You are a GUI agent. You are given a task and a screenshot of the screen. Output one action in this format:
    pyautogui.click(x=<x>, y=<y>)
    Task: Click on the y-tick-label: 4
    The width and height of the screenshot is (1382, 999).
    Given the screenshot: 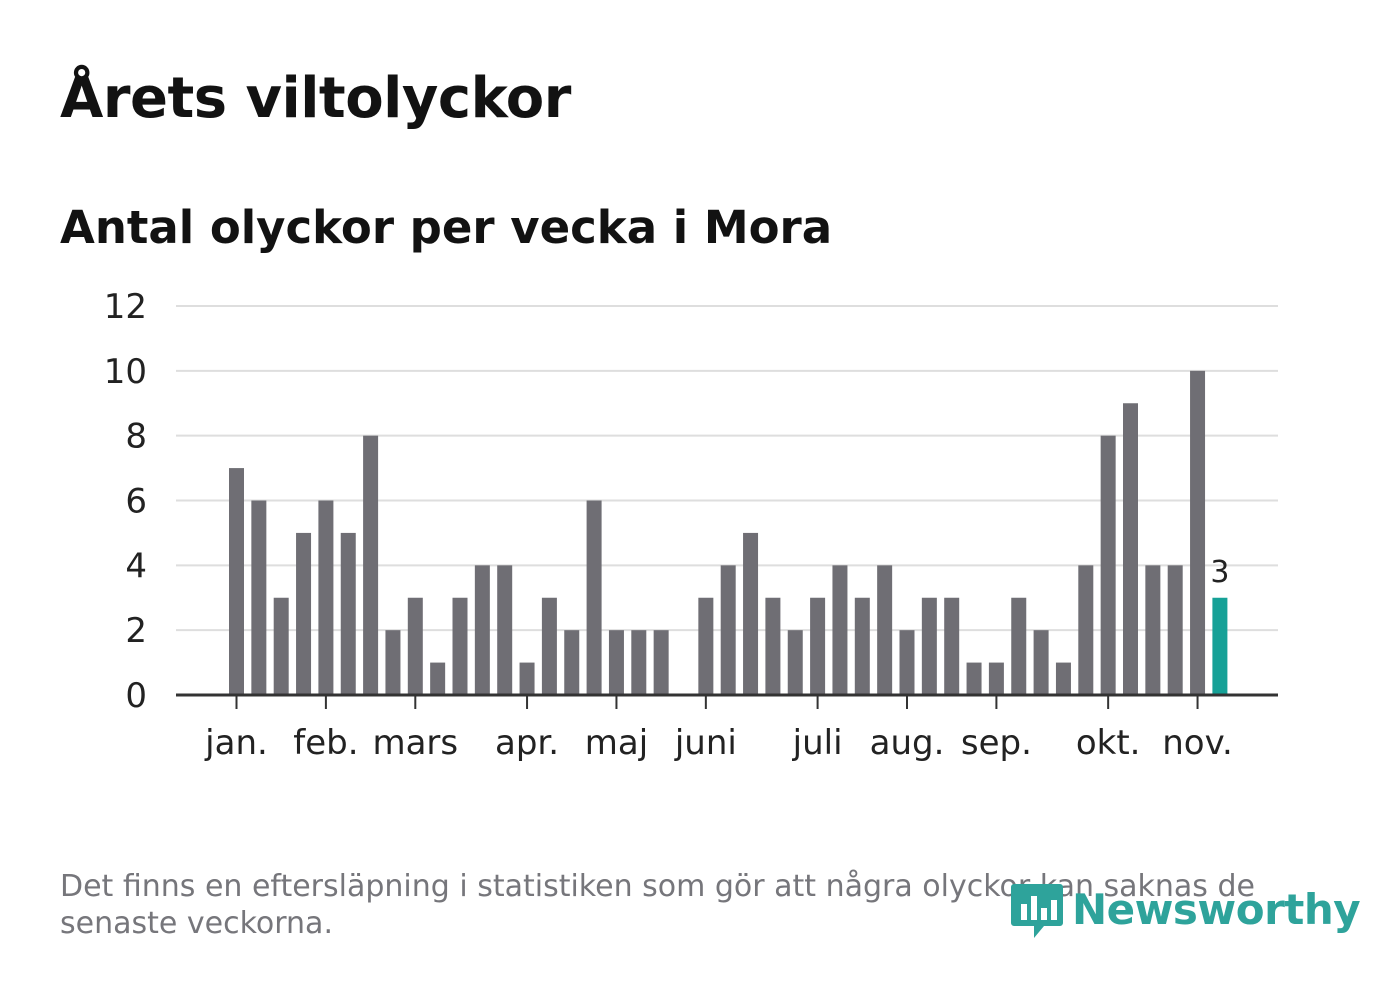 What is the action you would take?
    pyautogui.click(x=136, y=566)
    